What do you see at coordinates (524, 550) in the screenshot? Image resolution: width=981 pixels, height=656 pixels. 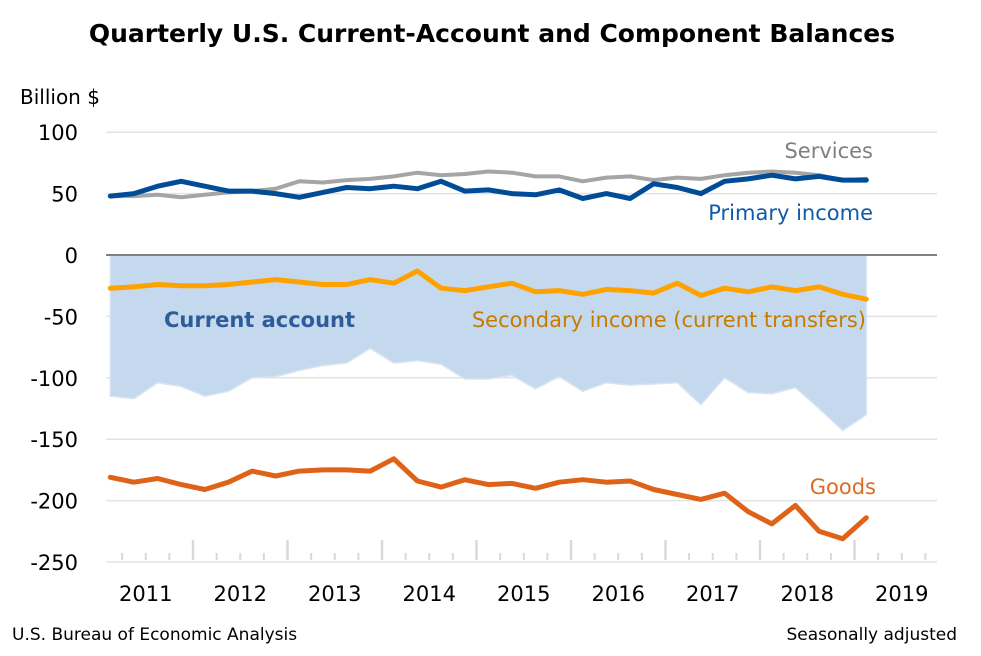 I see `x-ticks` at bounding box center [524, 550].